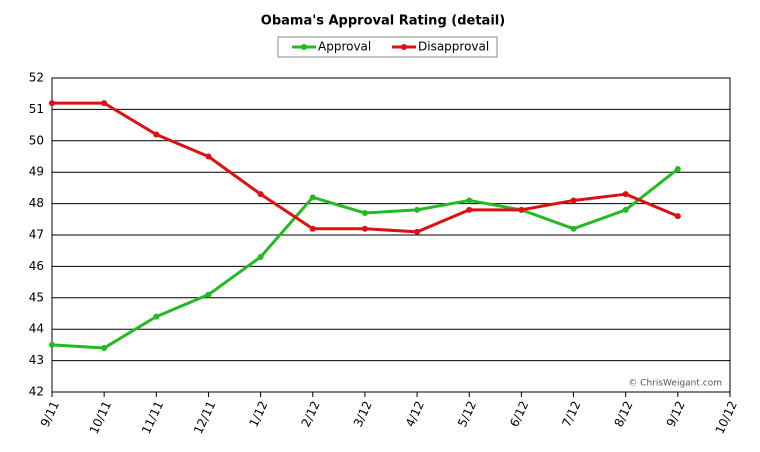  What do you see at coordinates (36, 297) in the screenshot?
I see `y-tick-label: 45` at bounding box center [36, 297].